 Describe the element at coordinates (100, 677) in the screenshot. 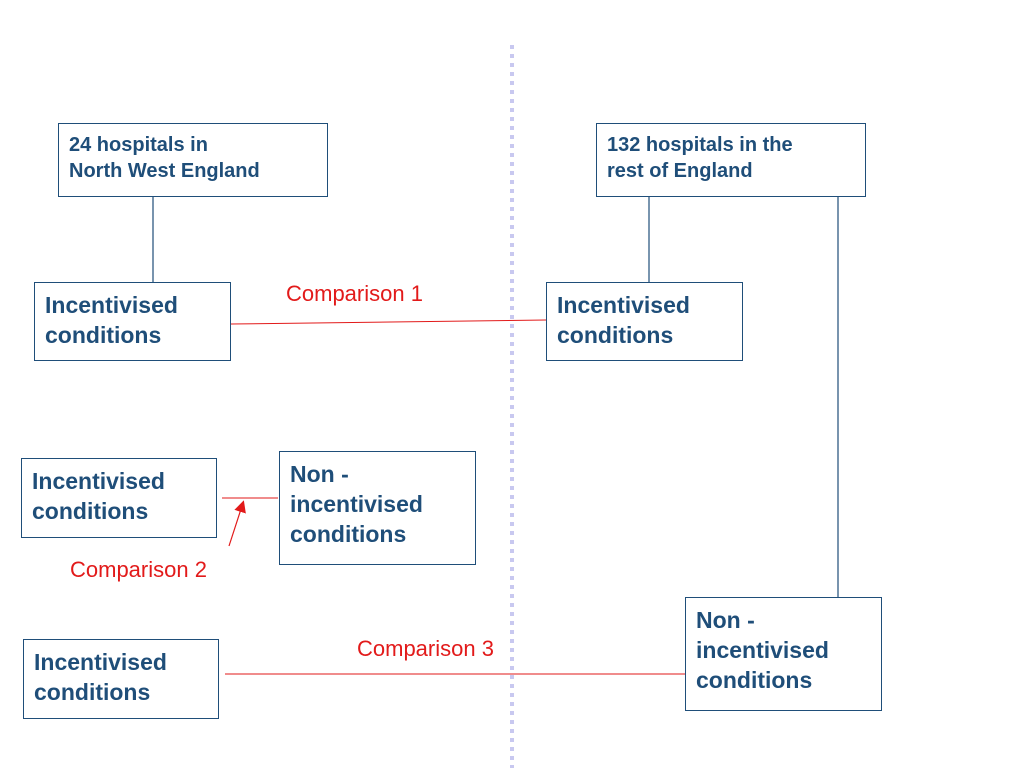

I see `nw-incentivised-text-3: Incentivised conditions` at that location.